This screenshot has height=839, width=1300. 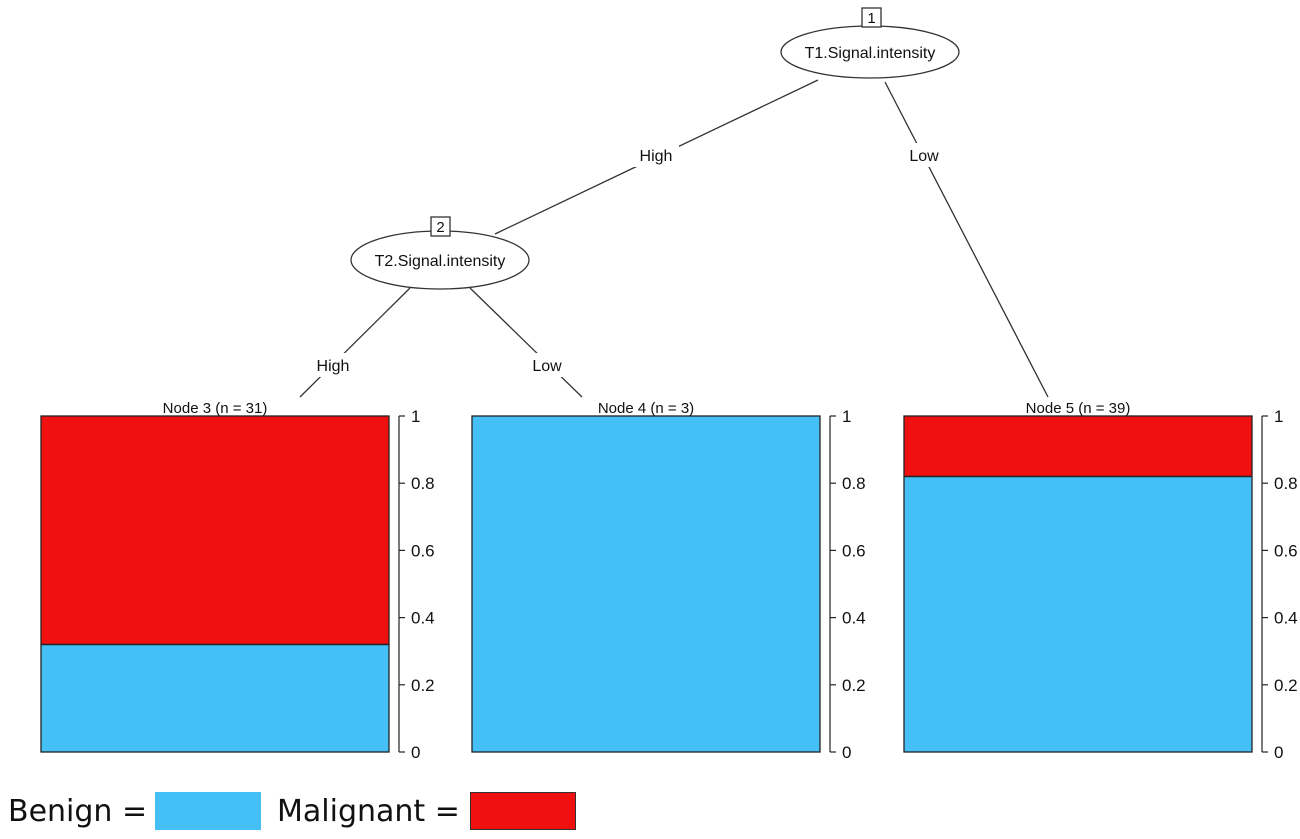 What do you see at coordinates (1278, 416) in the screenshot?
I see `y-tick-label-node-5: 1` at bounding box center [1278, 416].